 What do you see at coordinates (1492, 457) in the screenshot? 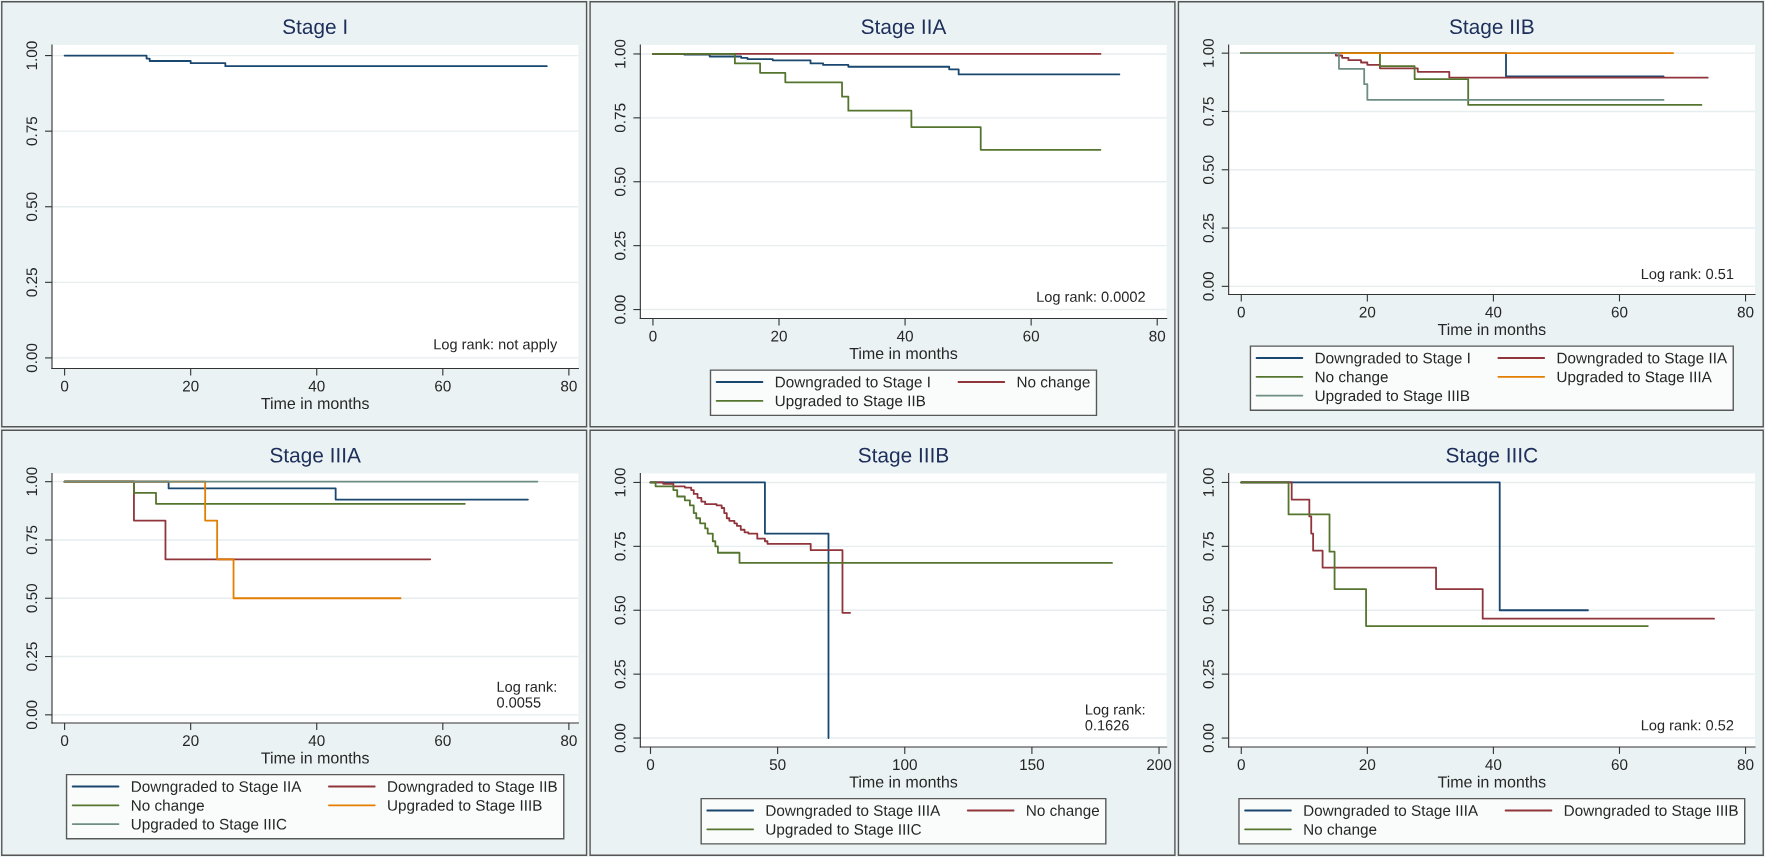
I see `chart-title: Stage IIIC` at bounding box center [1492, 457].